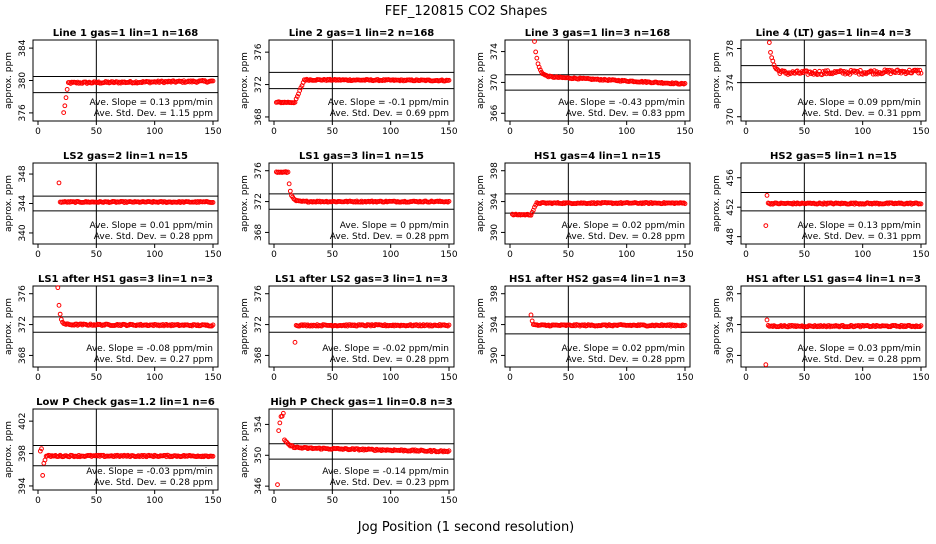  What do you see at coordinates (466, 527) in the screenshot?
I see `figure-x-axis-label: Jog Position (1 second resolution)` at bounding box center [466, 527].